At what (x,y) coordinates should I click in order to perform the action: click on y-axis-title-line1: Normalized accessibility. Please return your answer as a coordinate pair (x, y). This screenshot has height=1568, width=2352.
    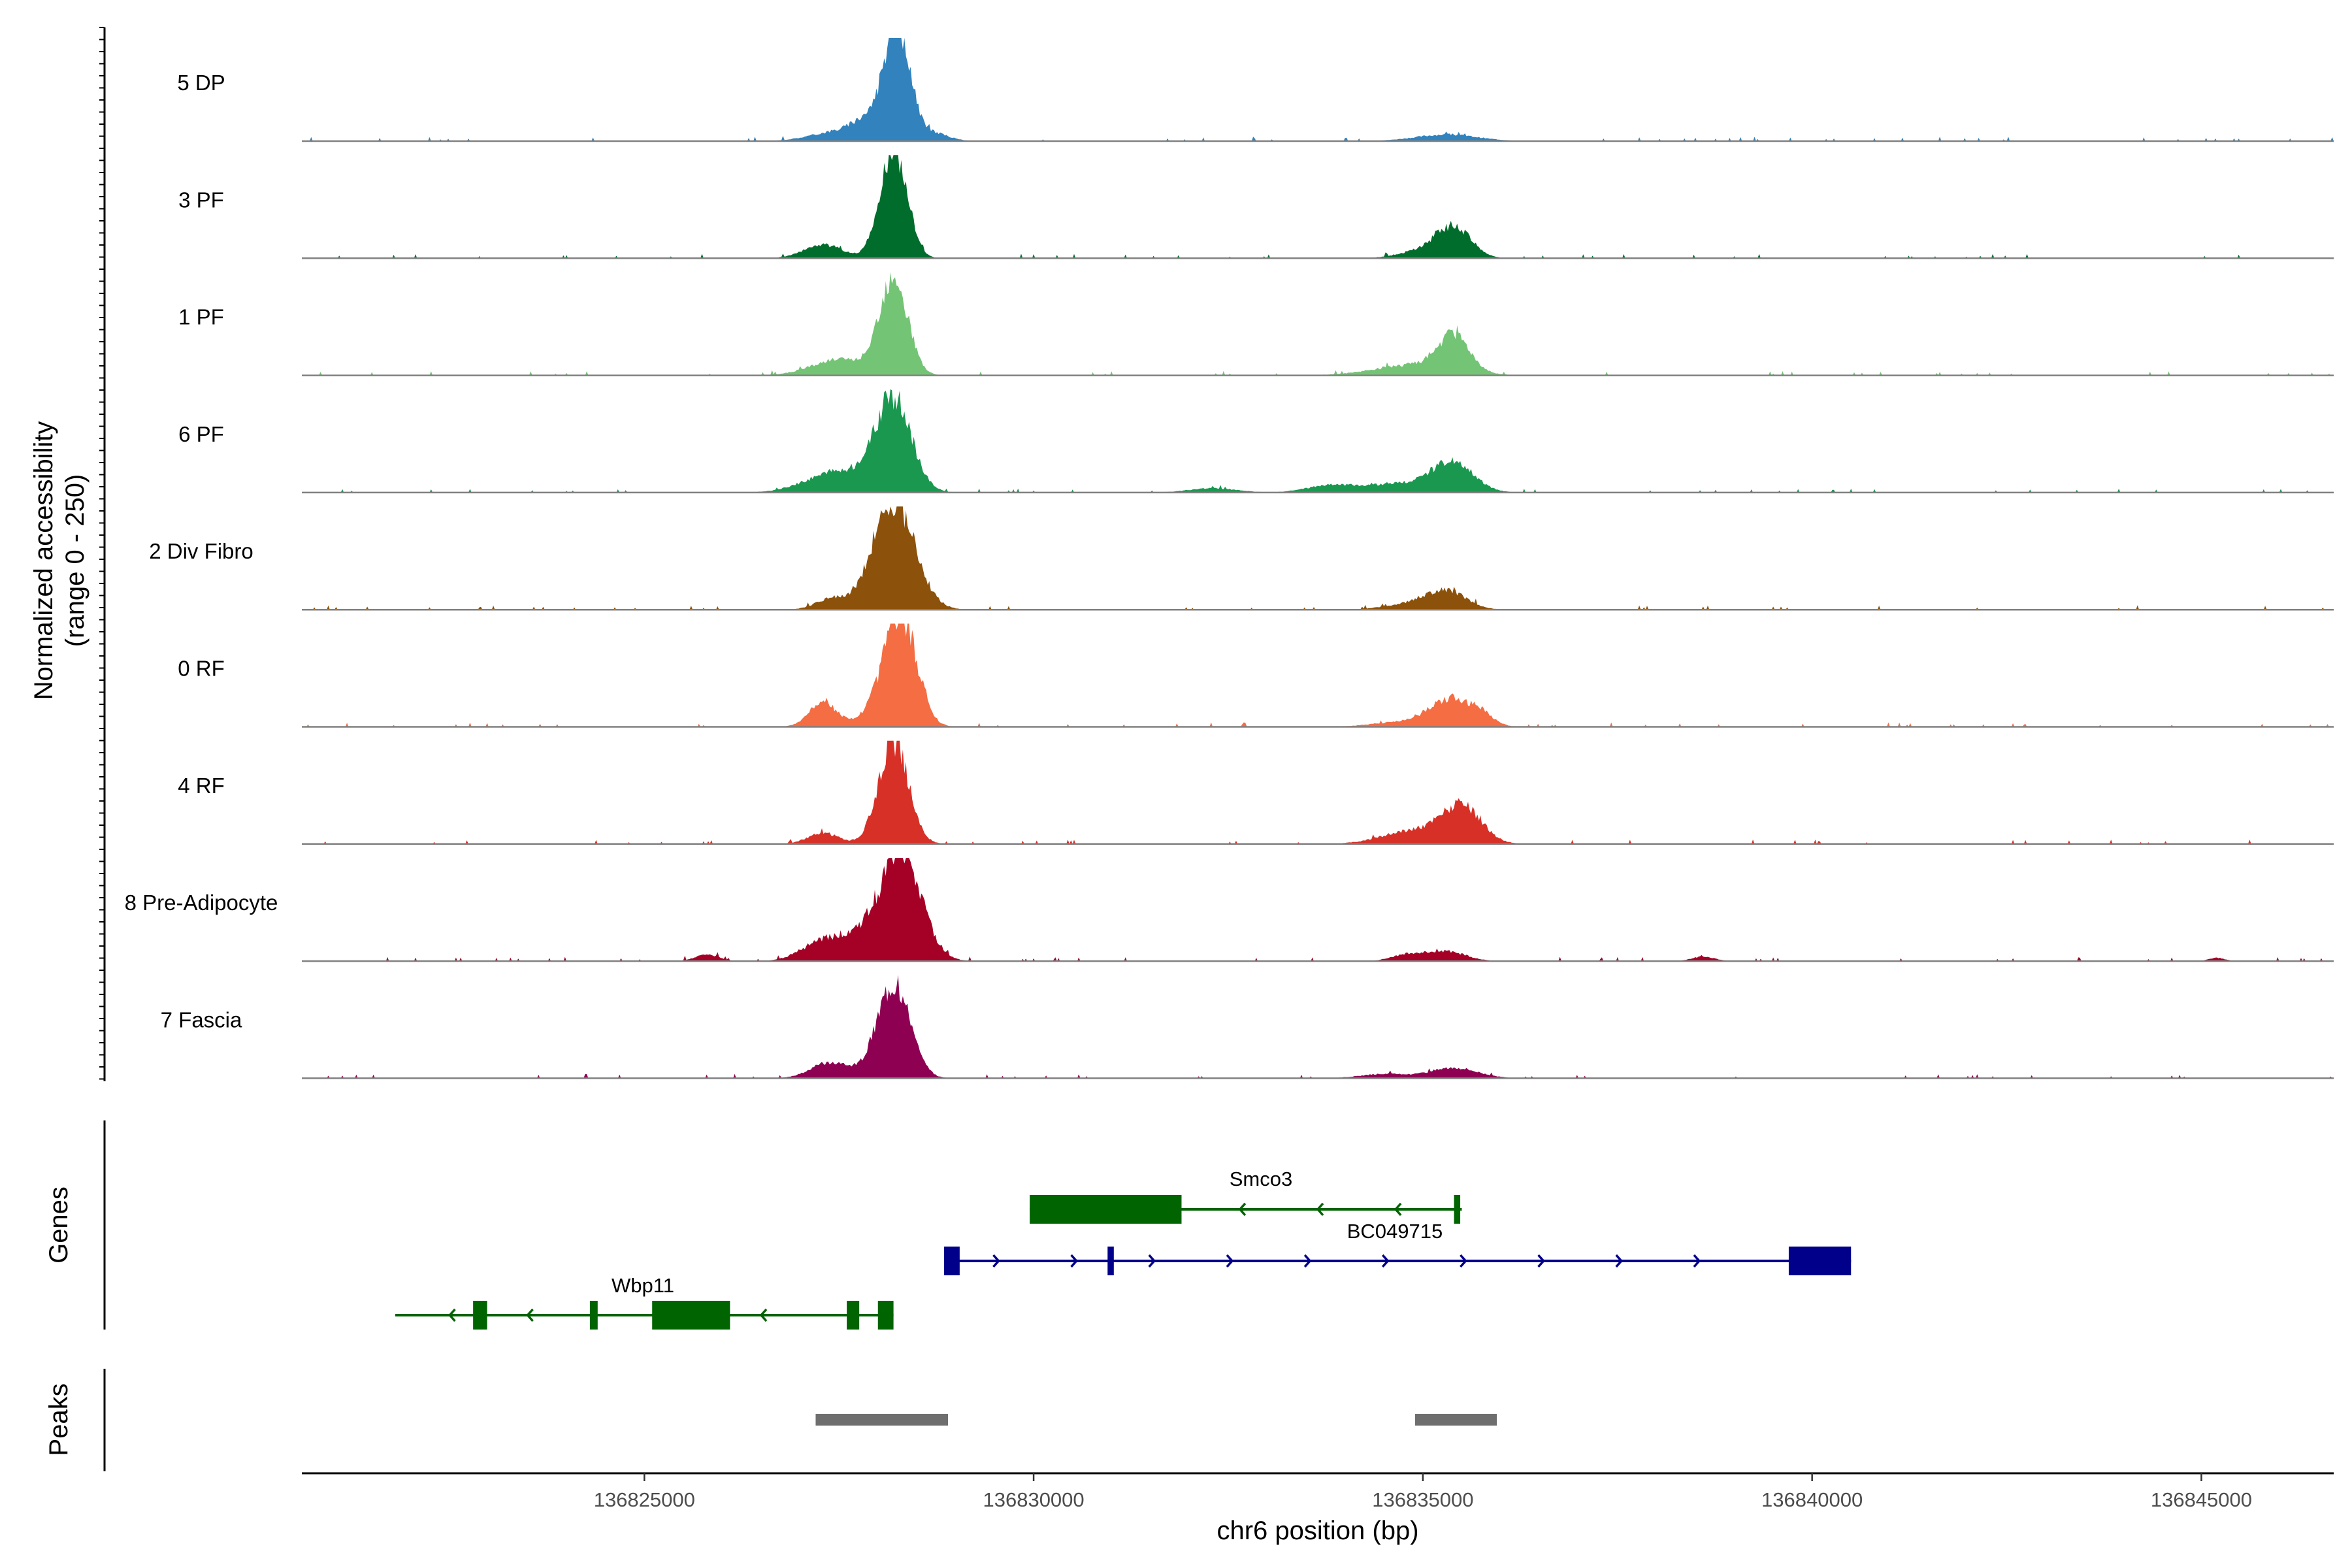
    Looking at the image, I should click on (43, 560).